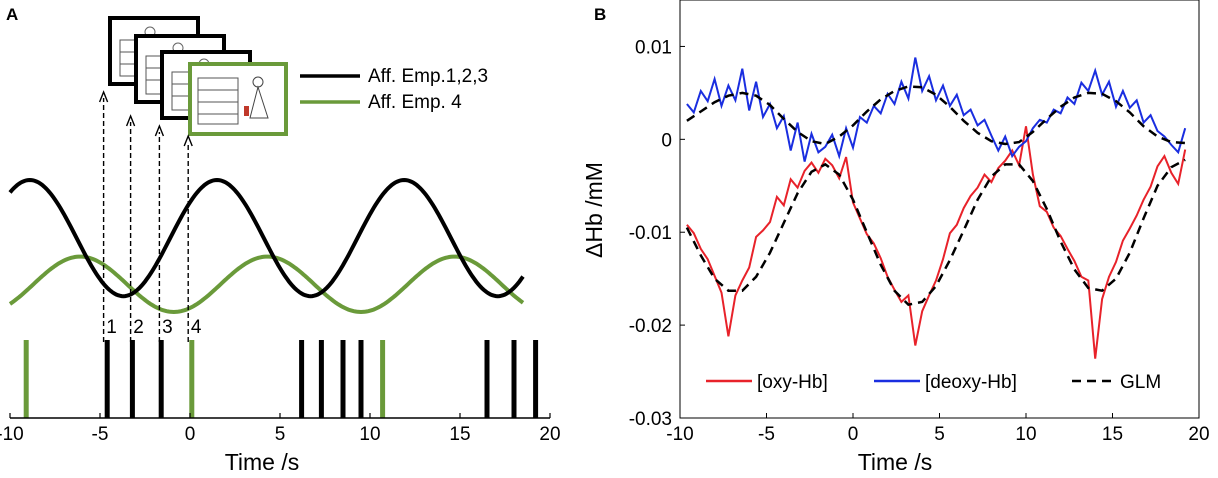 The image size is (1218, 478). What do you see at coordinates (1112, 434) in the screenshot?
I see `x-tick-label-15: 15` at bounding box center [1112, 434].